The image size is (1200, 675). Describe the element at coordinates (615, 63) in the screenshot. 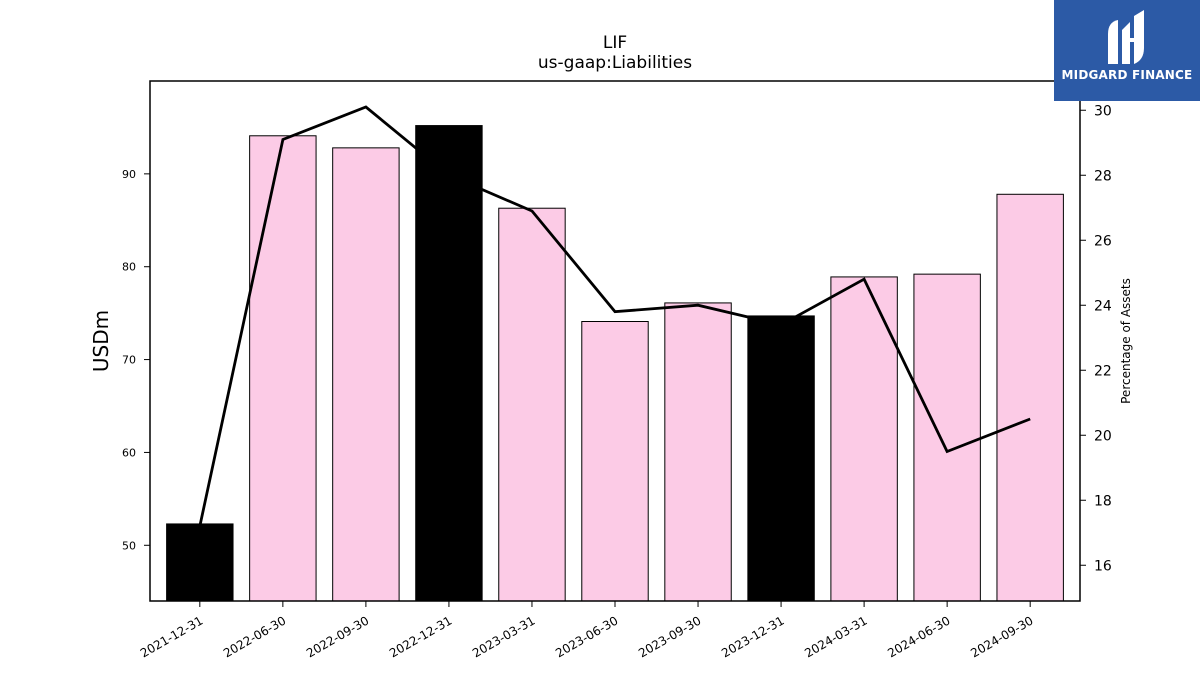

I see `chart-subtitle: us-gaap:Liabilities` at that location.